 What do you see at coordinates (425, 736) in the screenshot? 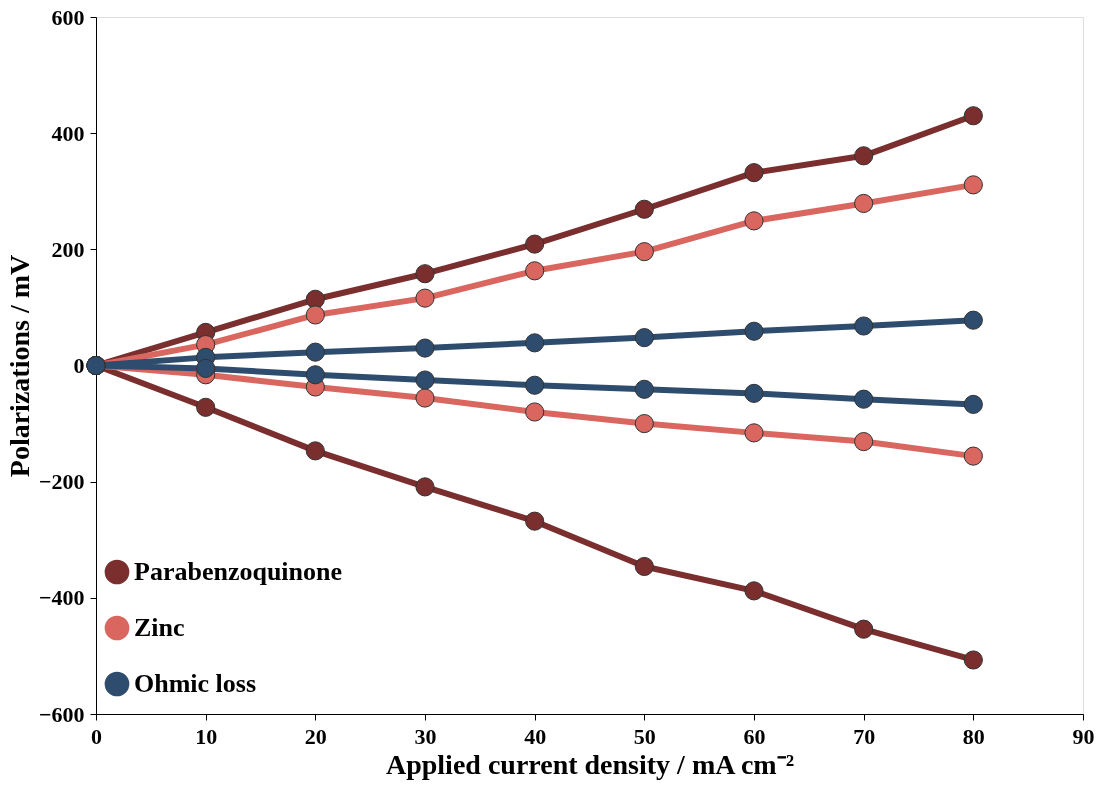
I see `x-tick-label: 30` at bounding box center [425, 736].